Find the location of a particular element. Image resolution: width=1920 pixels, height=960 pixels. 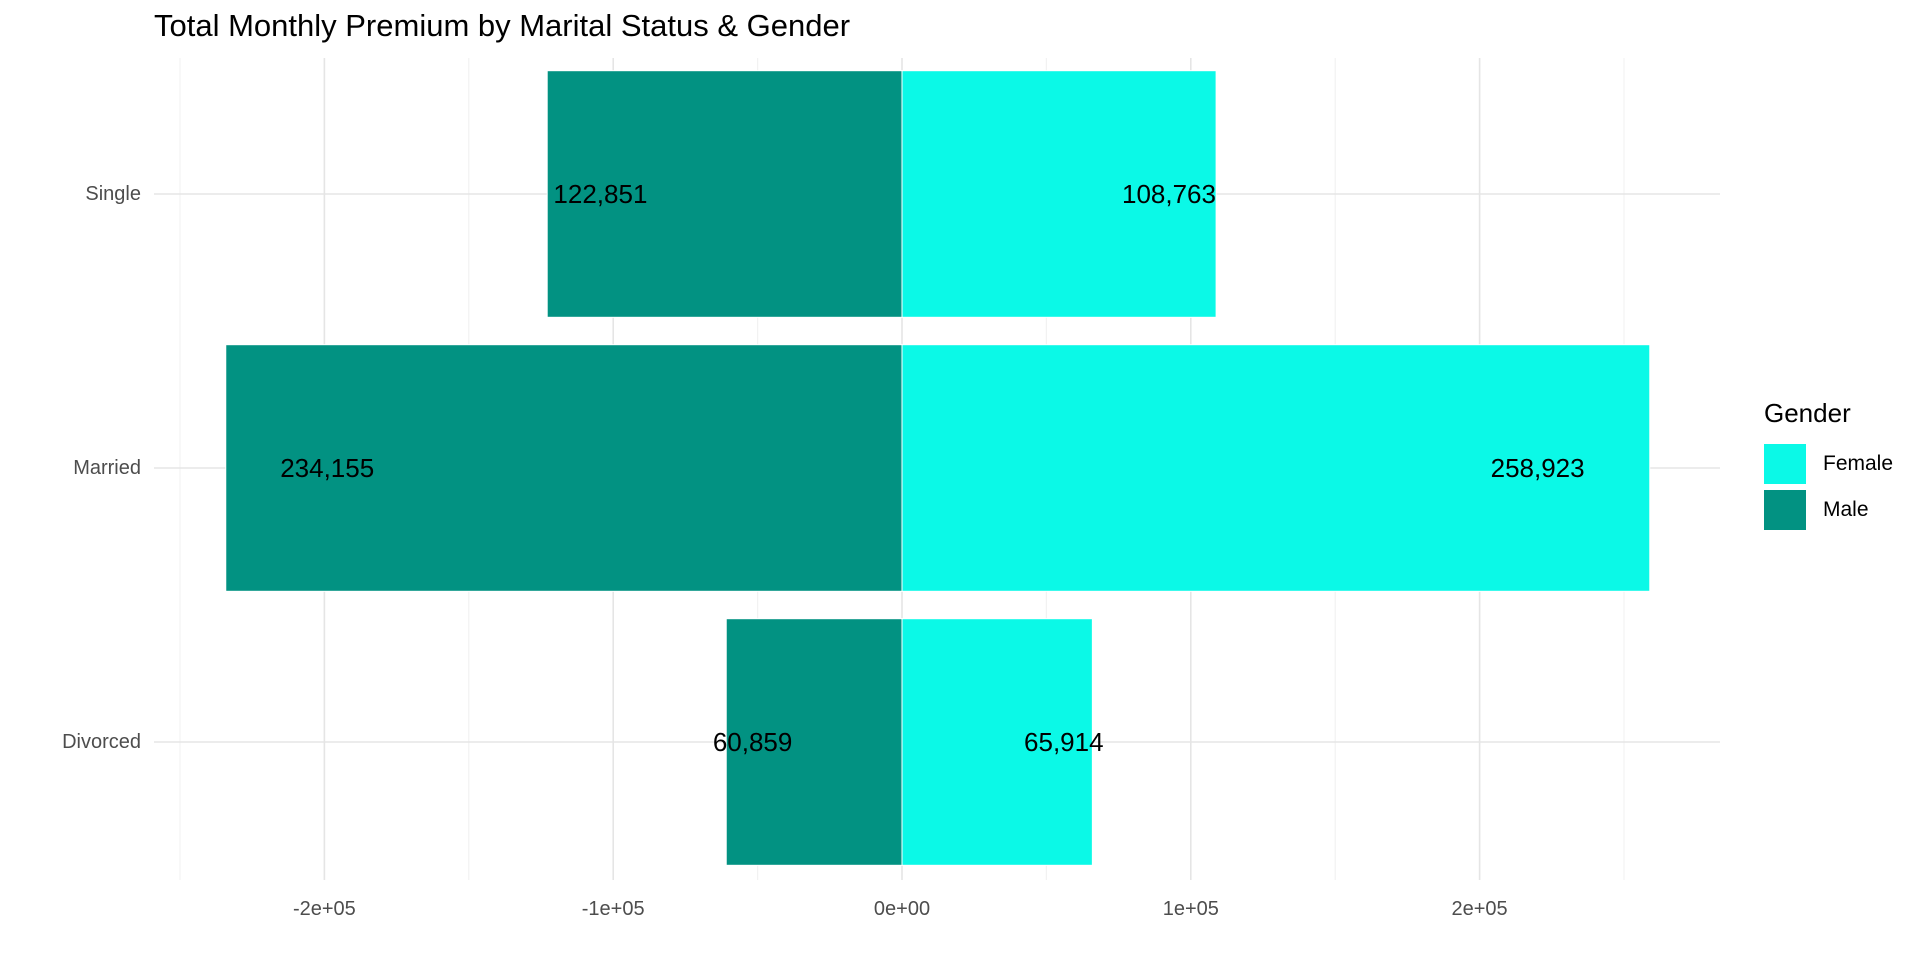

x-tick-label: -2e+05 is located at coordinates (324, 909).